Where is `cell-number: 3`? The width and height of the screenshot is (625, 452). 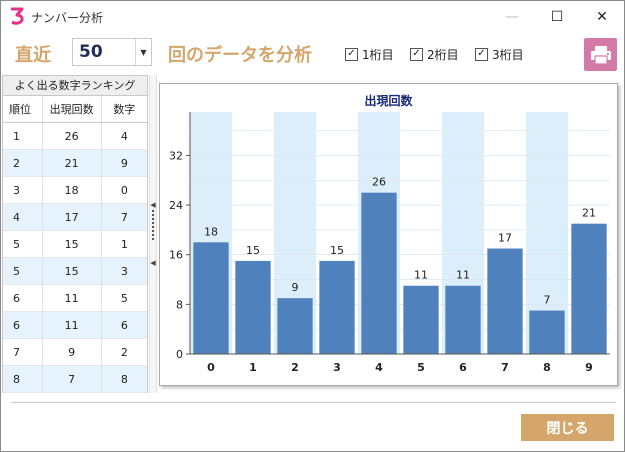 cell-number: 3 is located at coordinates (124, 271).